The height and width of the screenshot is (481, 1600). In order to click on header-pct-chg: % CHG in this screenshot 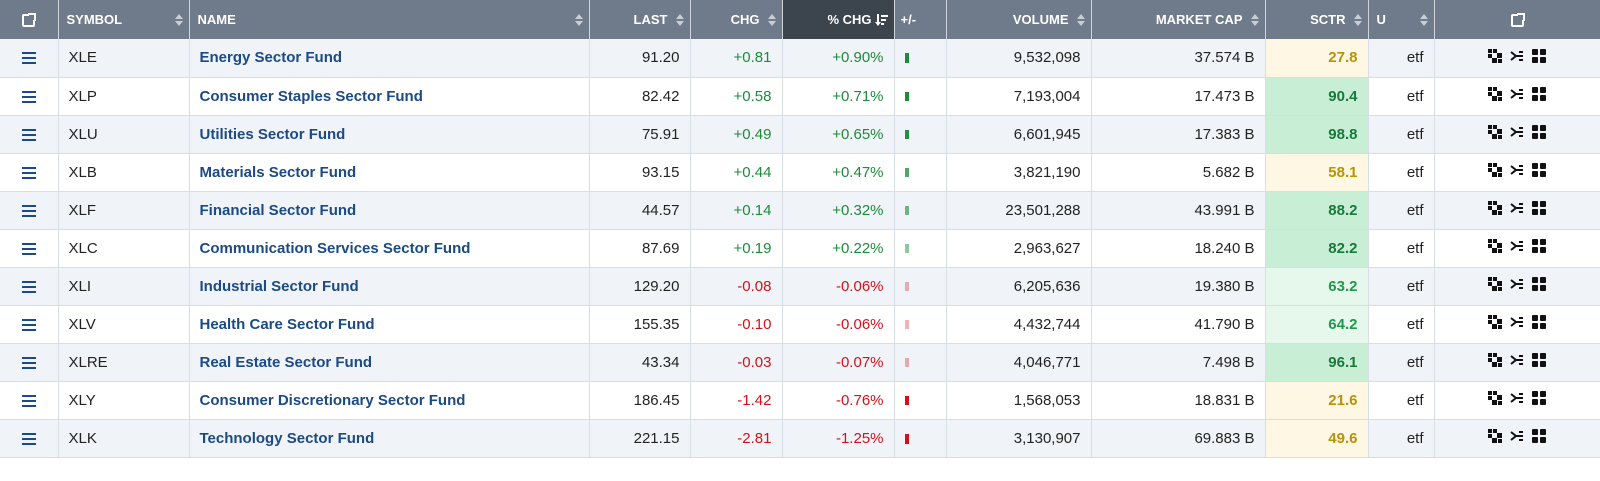, I will do `click(838, 19)`.